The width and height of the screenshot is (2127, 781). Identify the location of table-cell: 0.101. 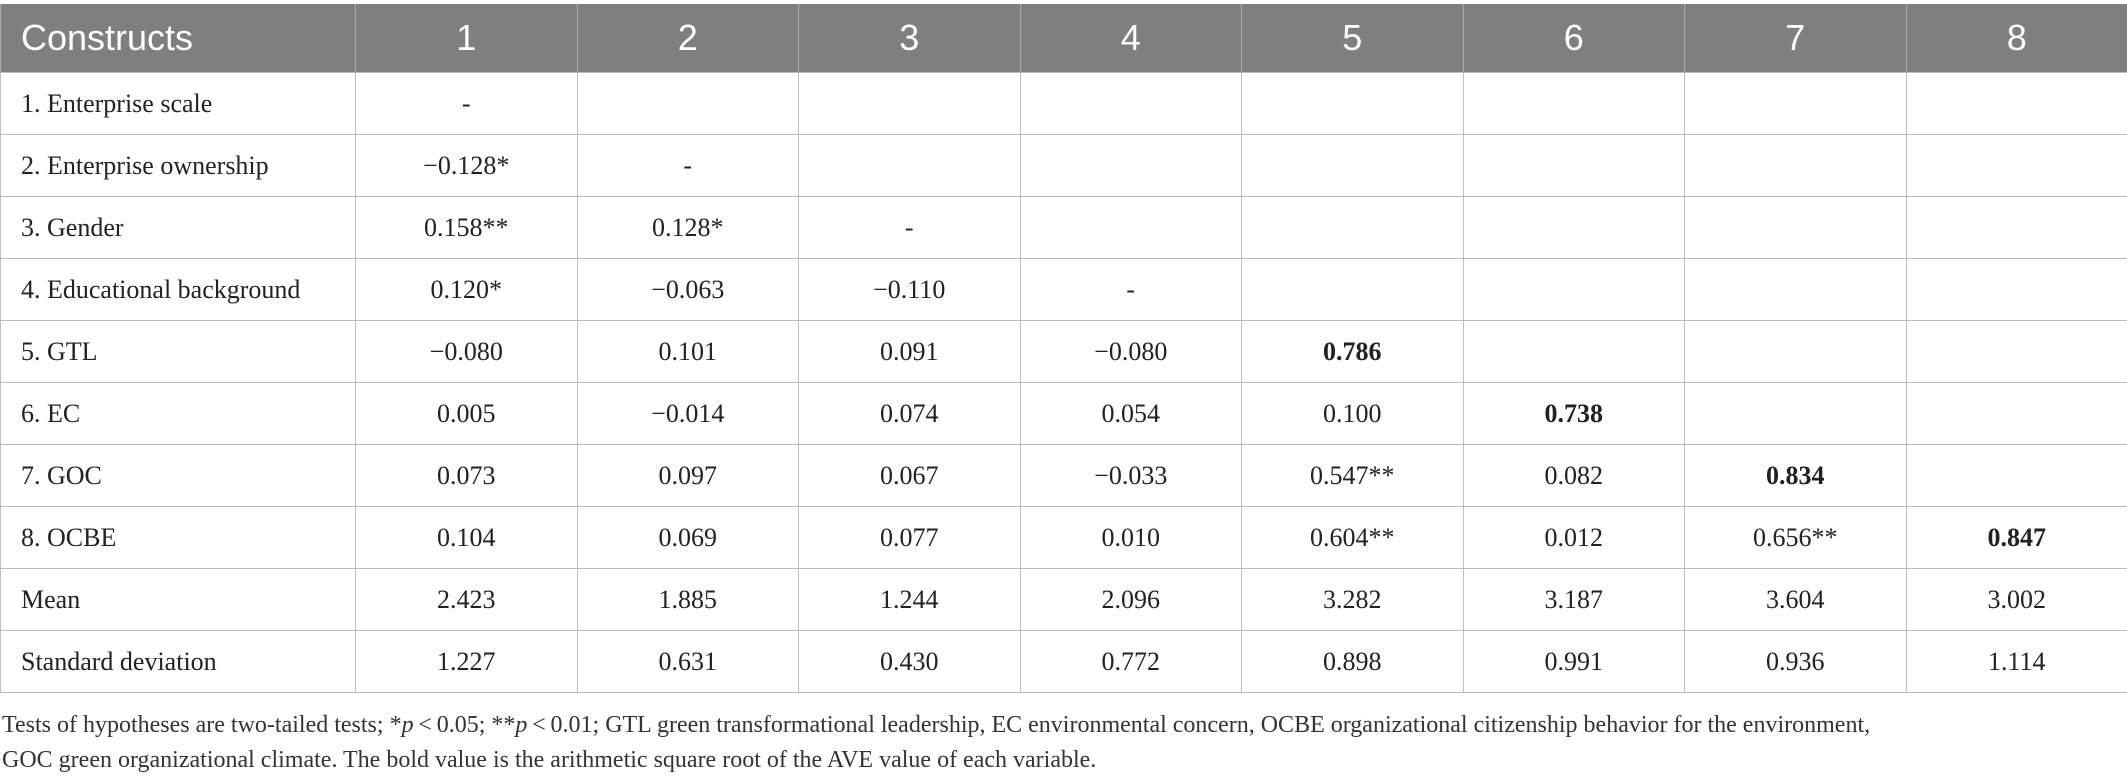
(687, 351).